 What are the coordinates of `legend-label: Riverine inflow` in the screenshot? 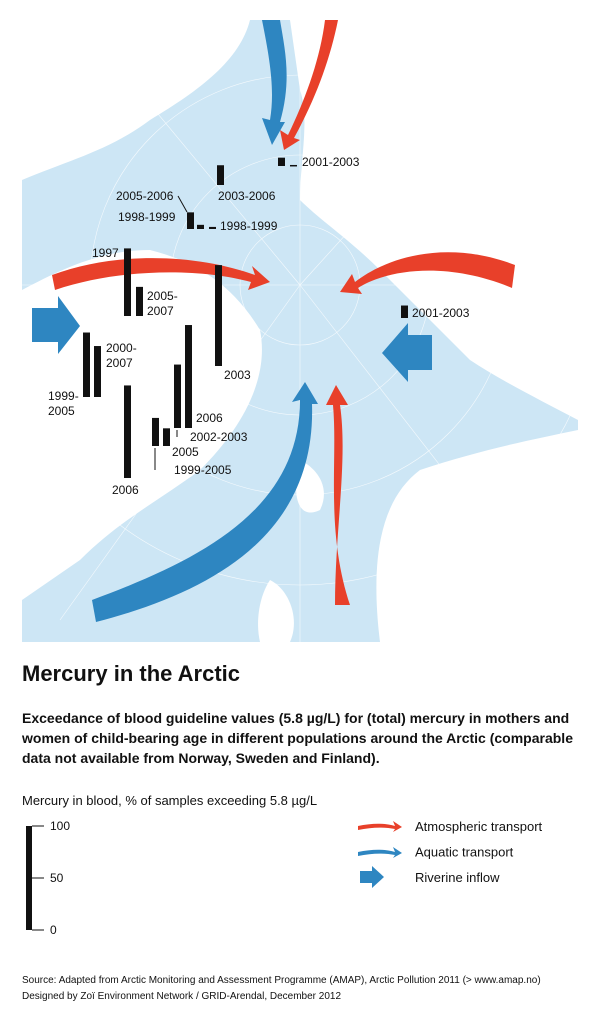 It's located at (457, 877).